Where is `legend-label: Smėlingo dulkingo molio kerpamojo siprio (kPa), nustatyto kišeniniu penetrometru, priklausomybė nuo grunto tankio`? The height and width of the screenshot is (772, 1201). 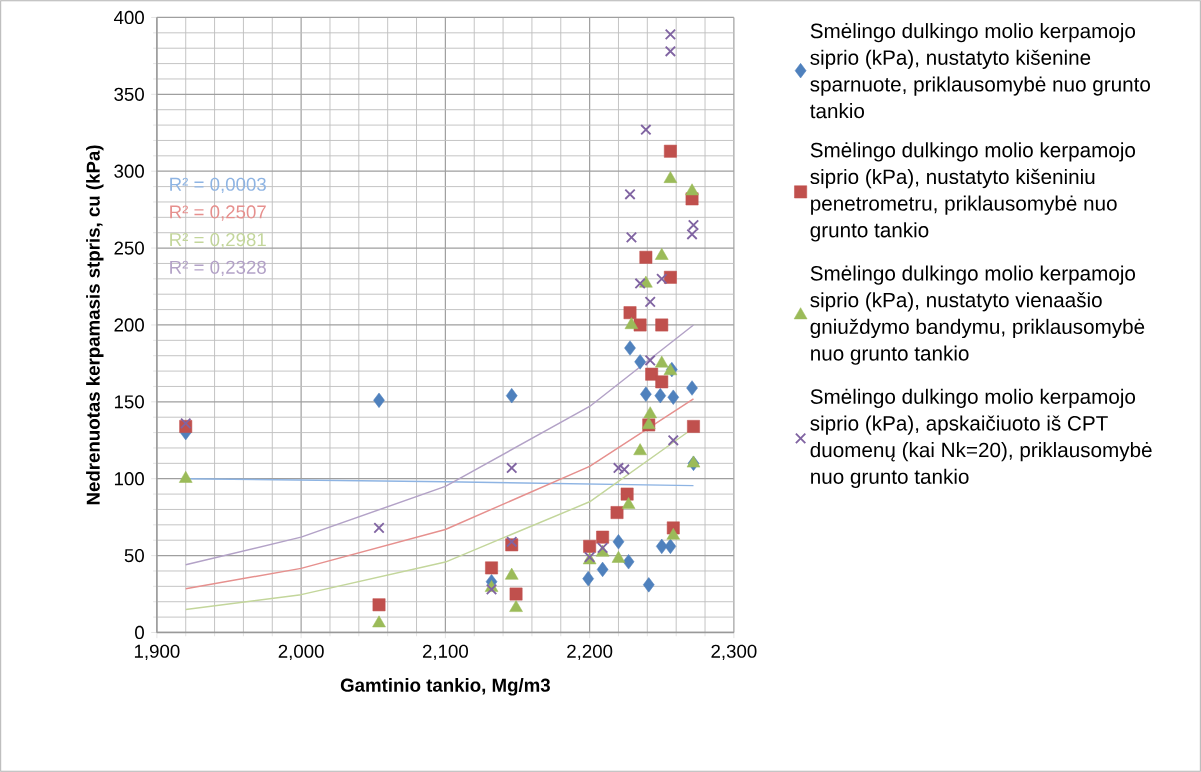
legend-label: Smėlingo dulkingo molio kerpamojo siprio (kPa), nustatyto kišeniniu penetrometru, priklausomybė nuo grunto tankio is located at coordinates (973, 192).